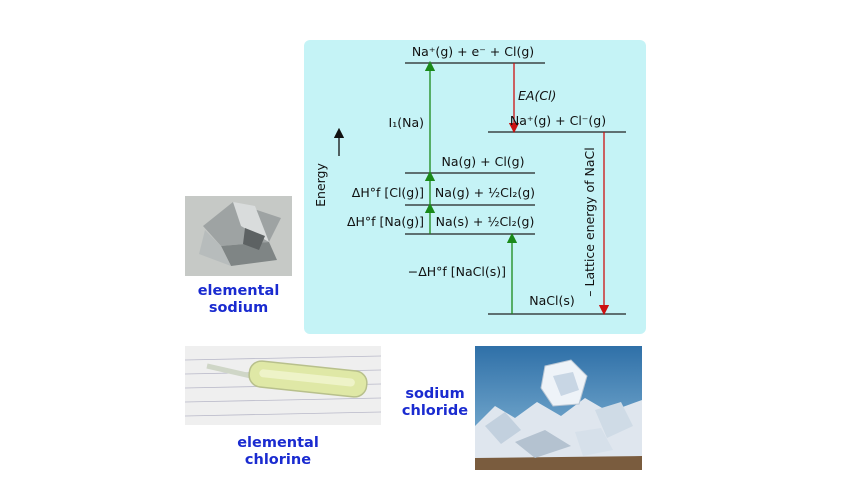 This screenshot has height=480, width=859. I want to click on dhf-na-label: ΔH°f [Na(g)], so click(385, 221).